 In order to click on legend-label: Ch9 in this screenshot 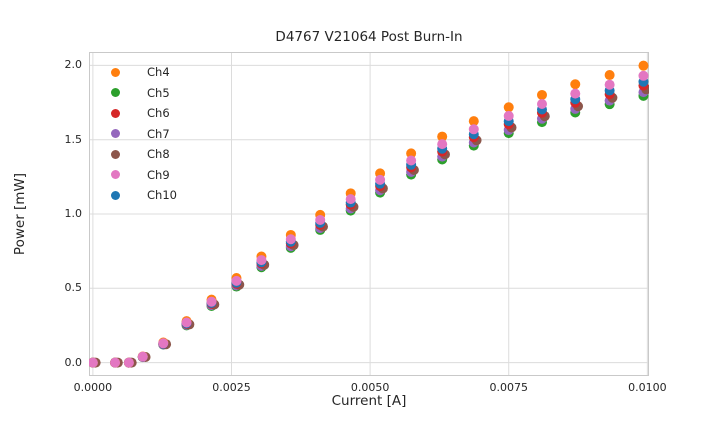, I will do `click(158, 174)`.